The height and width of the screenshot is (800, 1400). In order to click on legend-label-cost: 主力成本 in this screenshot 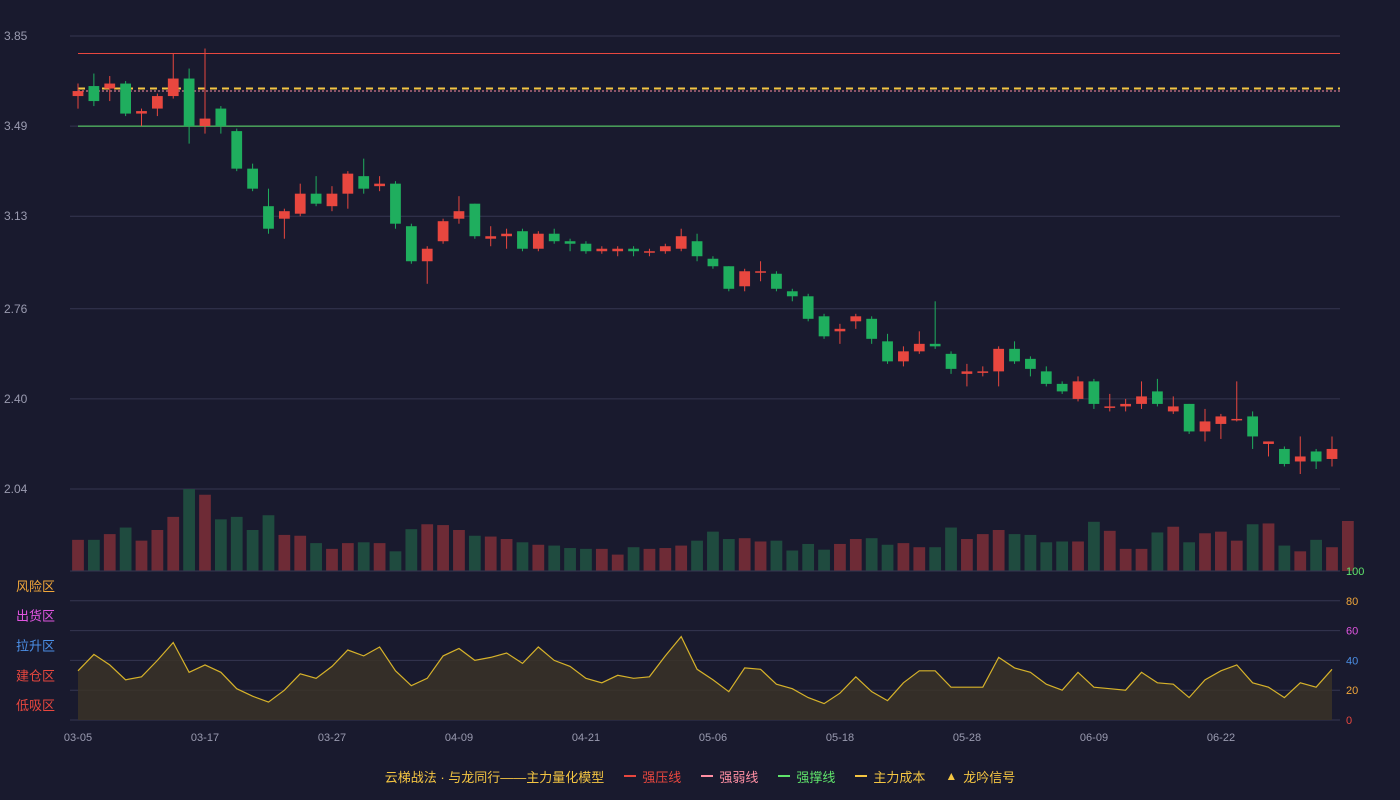, I will do `click(899, 777)`.